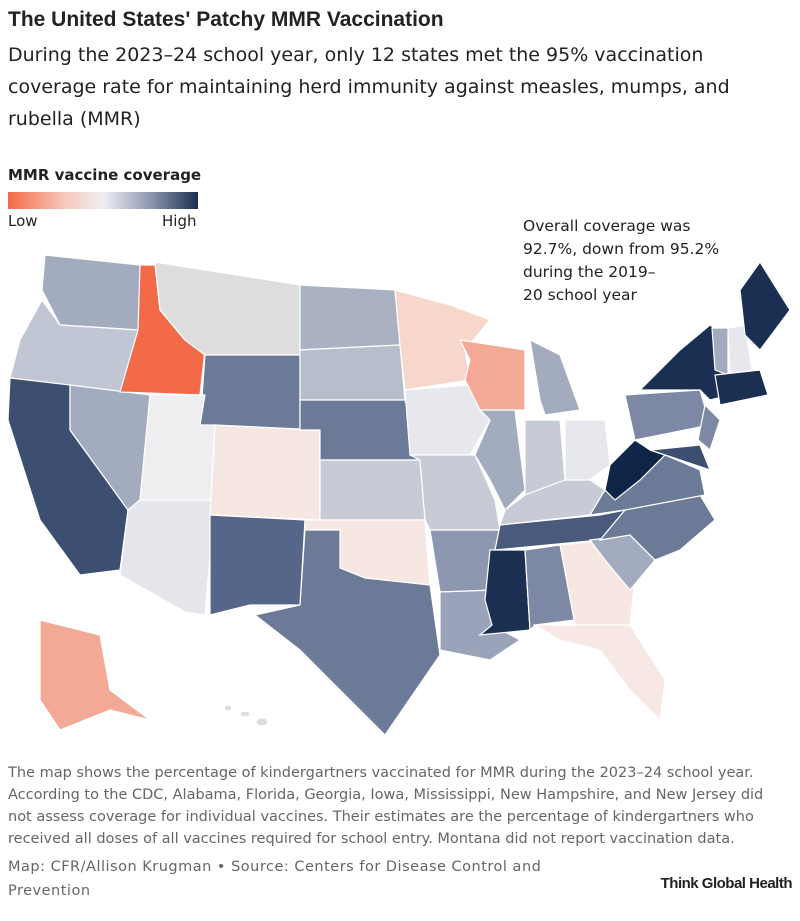  Describe the element at coordinates (587, 450) in the screenshot. I see `state-oh` at that location.